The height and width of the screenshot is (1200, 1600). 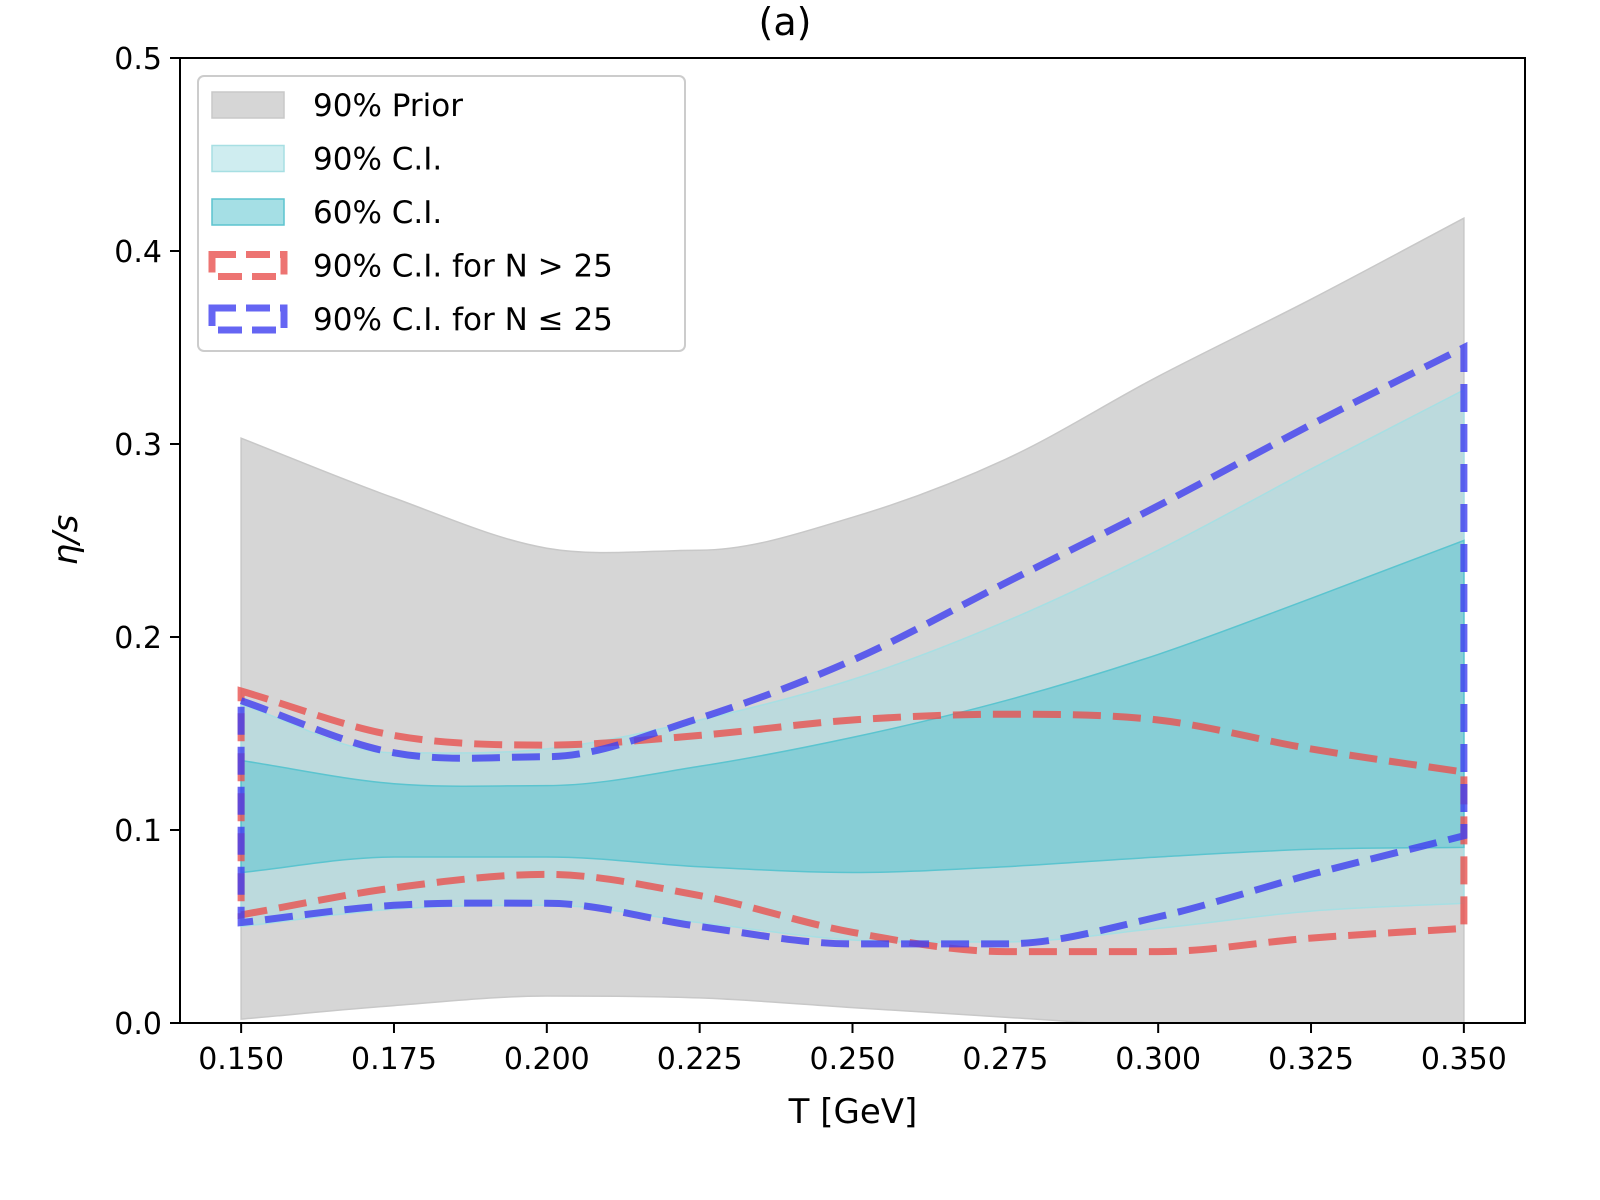 What do you see at coordinates (785, 22) in the screenshot?
I see `chart-title: (a)` at bounding box center [785, 22].